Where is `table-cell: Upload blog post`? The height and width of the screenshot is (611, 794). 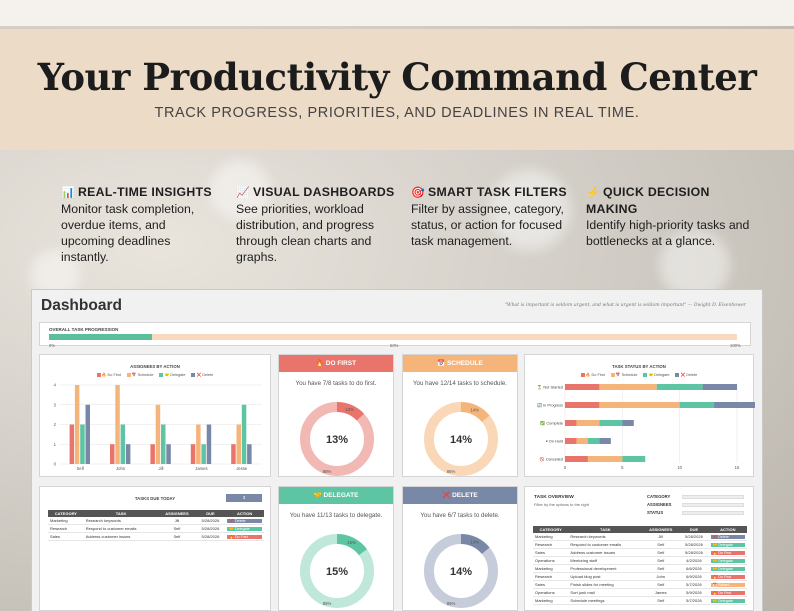 table-cell: Upload blog post is located at coordinates (605, 577).